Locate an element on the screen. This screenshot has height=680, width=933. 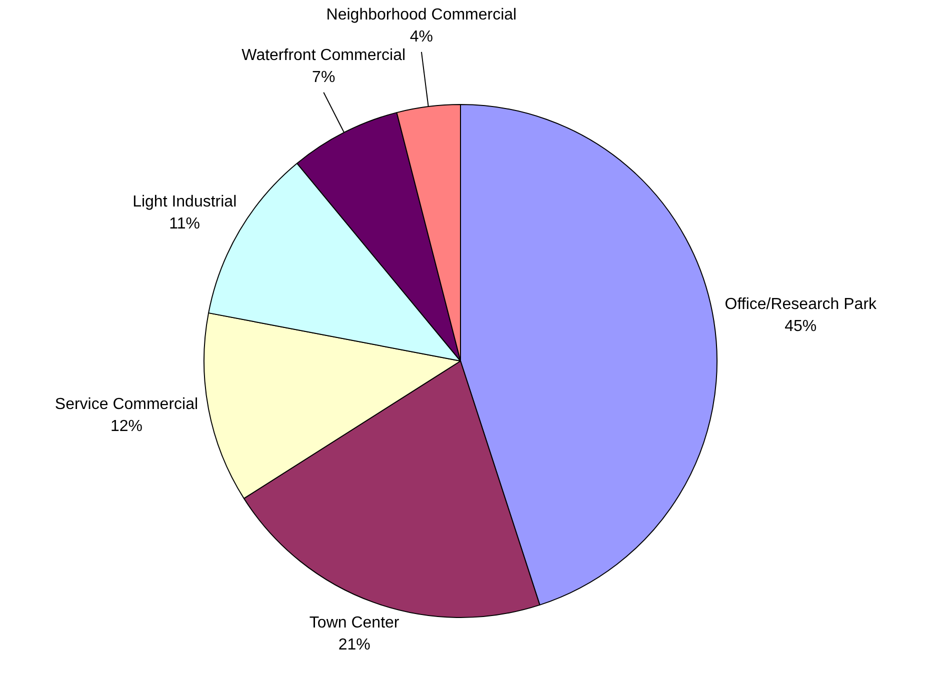
slice-label: Town Center is located at coordinates (354, 623).